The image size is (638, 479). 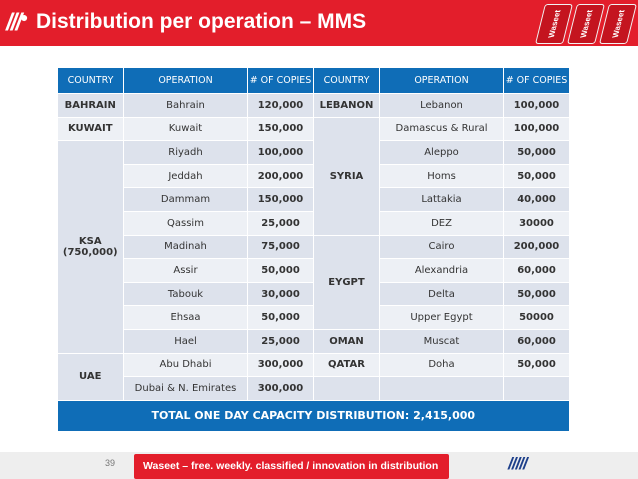 What do you see at coordinates (280, 105) in the screenshot?
I see `copies-cell: 120,000` at bounding box center [280, 105].